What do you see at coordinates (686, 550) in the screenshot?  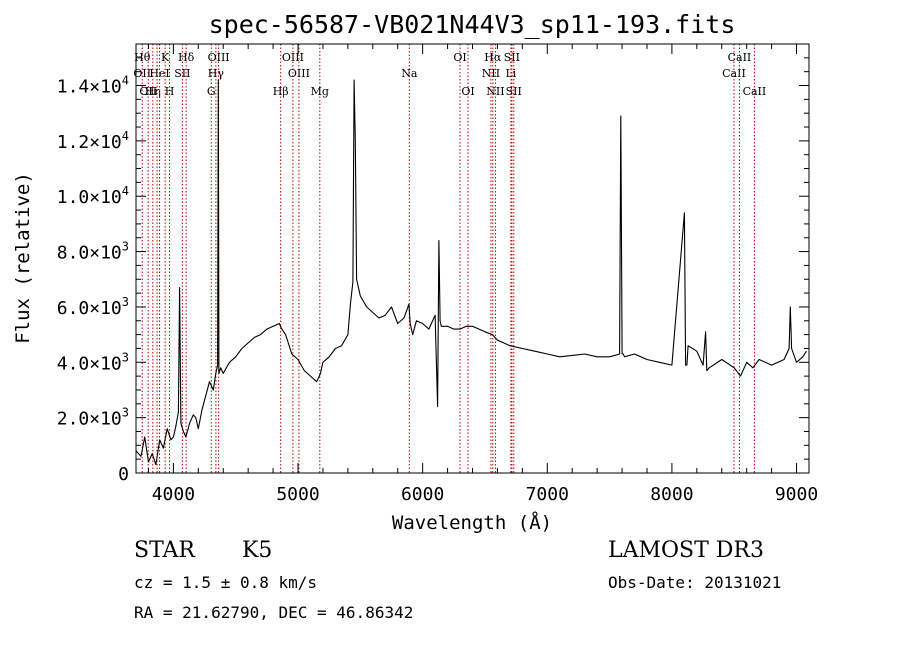 I see `survey-name: LAMOST DR3` at bounding box center [686, 550].